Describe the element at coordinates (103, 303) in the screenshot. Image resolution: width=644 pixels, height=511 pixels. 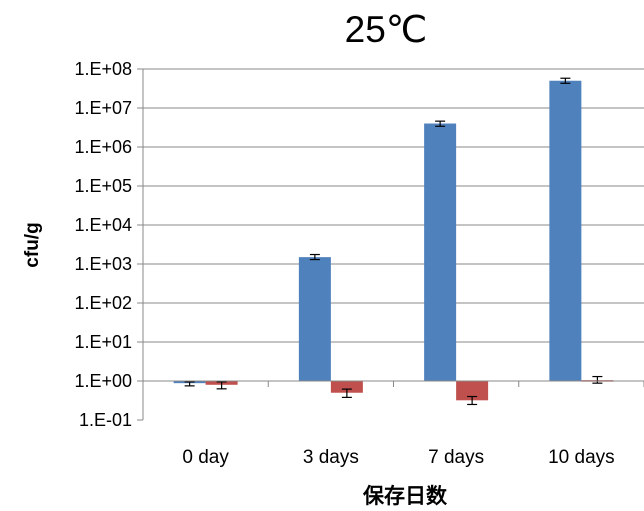
I see `y-tick-label: 1.E+02` at that location.